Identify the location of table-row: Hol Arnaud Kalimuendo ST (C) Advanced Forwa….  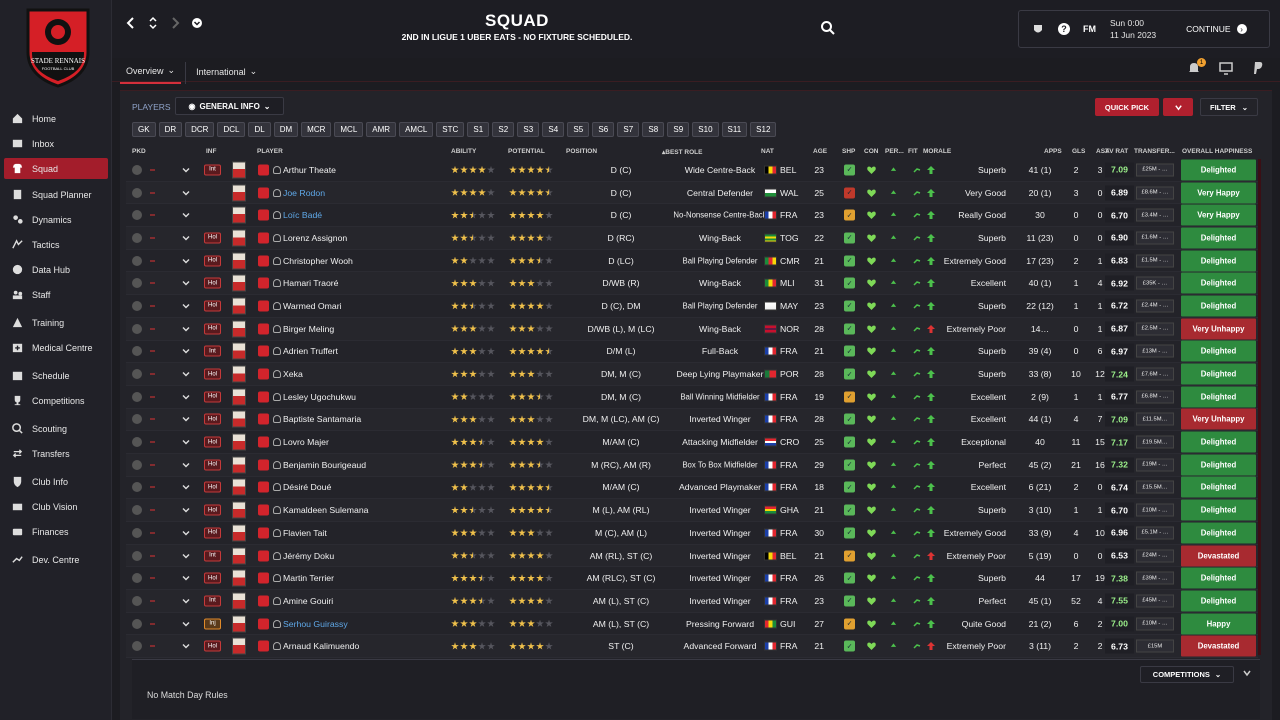
(692, 647).